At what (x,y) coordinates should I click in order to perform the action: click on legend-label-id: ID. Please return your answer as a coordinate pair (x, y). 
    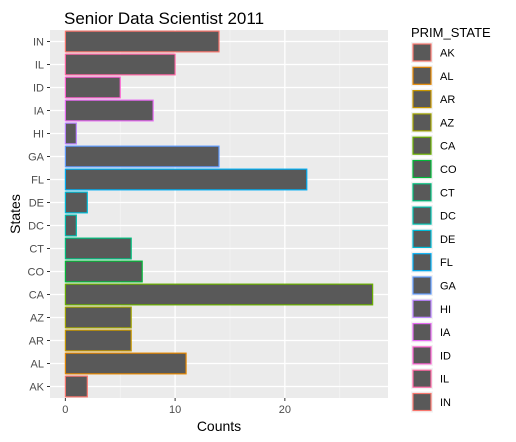
    Looking at the image, I should click on (445, 356).